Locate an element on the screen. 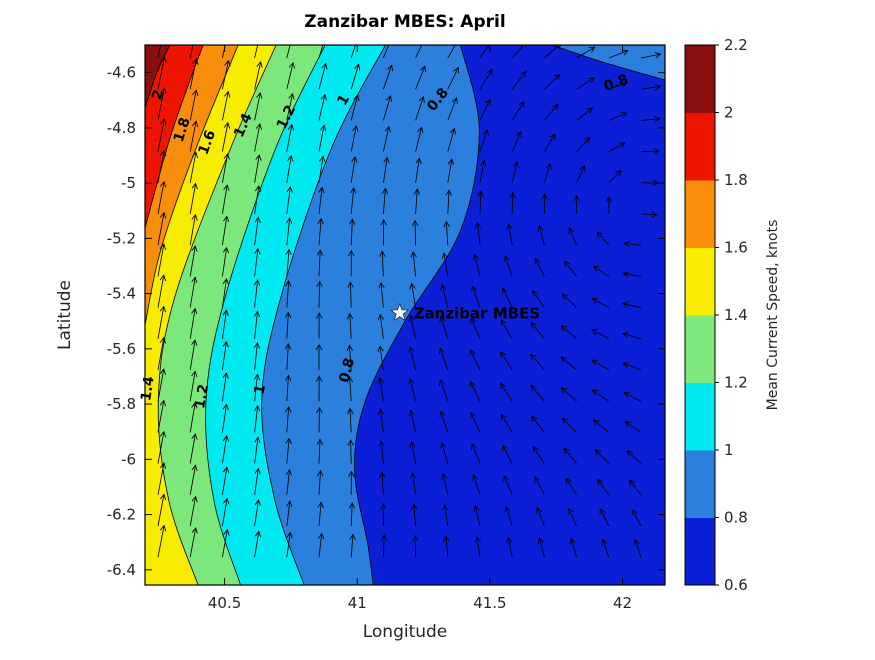 The image size is (875, 660). colorbar-label: Mean Current Speed, knots is located at coordinates (773, 315).